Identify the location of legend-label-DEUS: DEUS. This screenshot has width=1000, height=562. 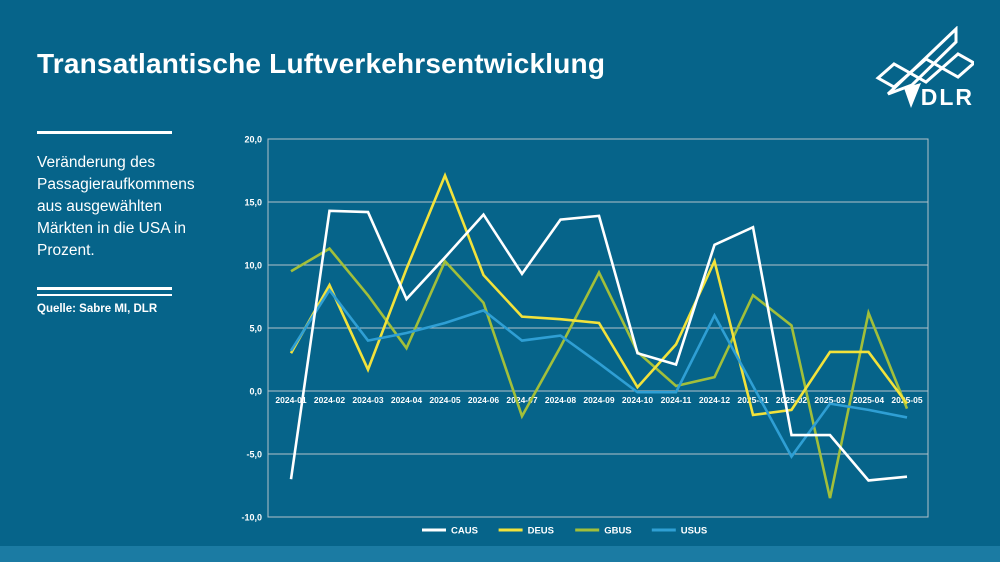
(541, 531).